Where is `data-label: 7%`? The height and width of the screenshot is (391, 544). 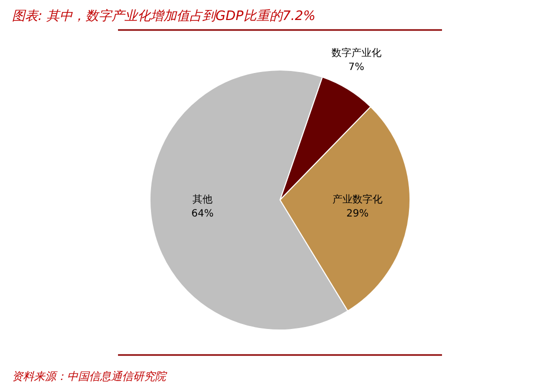 data-label: 7% is located at coordinates (356, 67).